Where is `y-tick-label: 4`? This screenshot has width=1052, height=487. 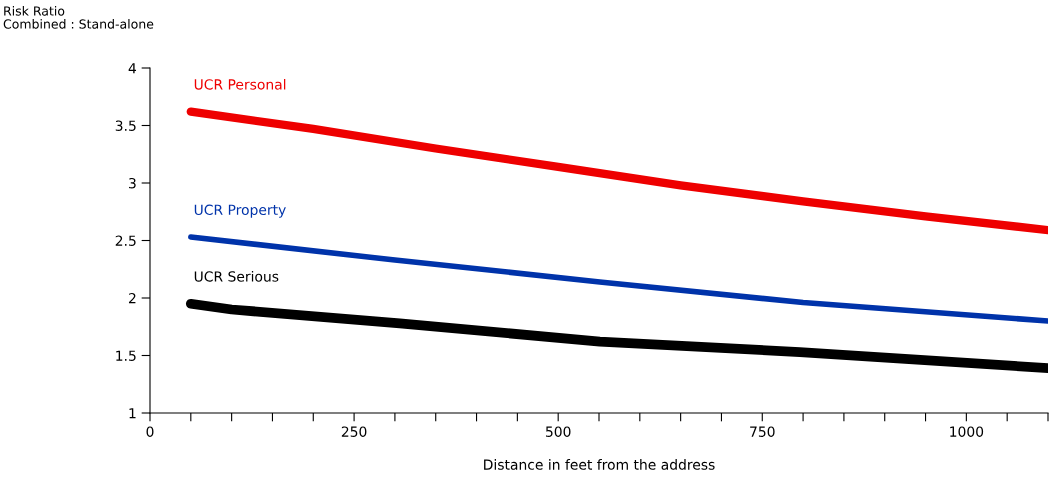 y-tick-label: 4 is located at coordinates (132, 68).